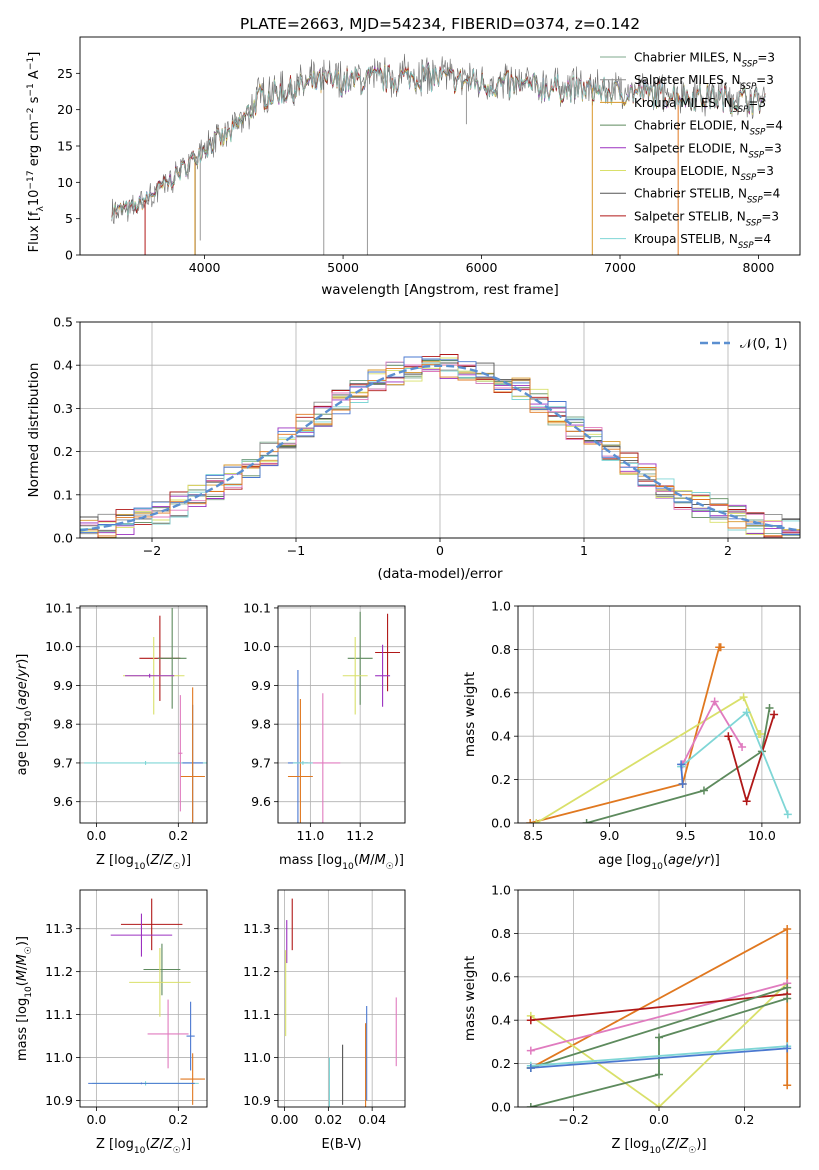  Describe the element at coordinates (708, 128) in the screenshot. I see `legend-entry: Chabrier ELODIE, NSSP=4` at that location.